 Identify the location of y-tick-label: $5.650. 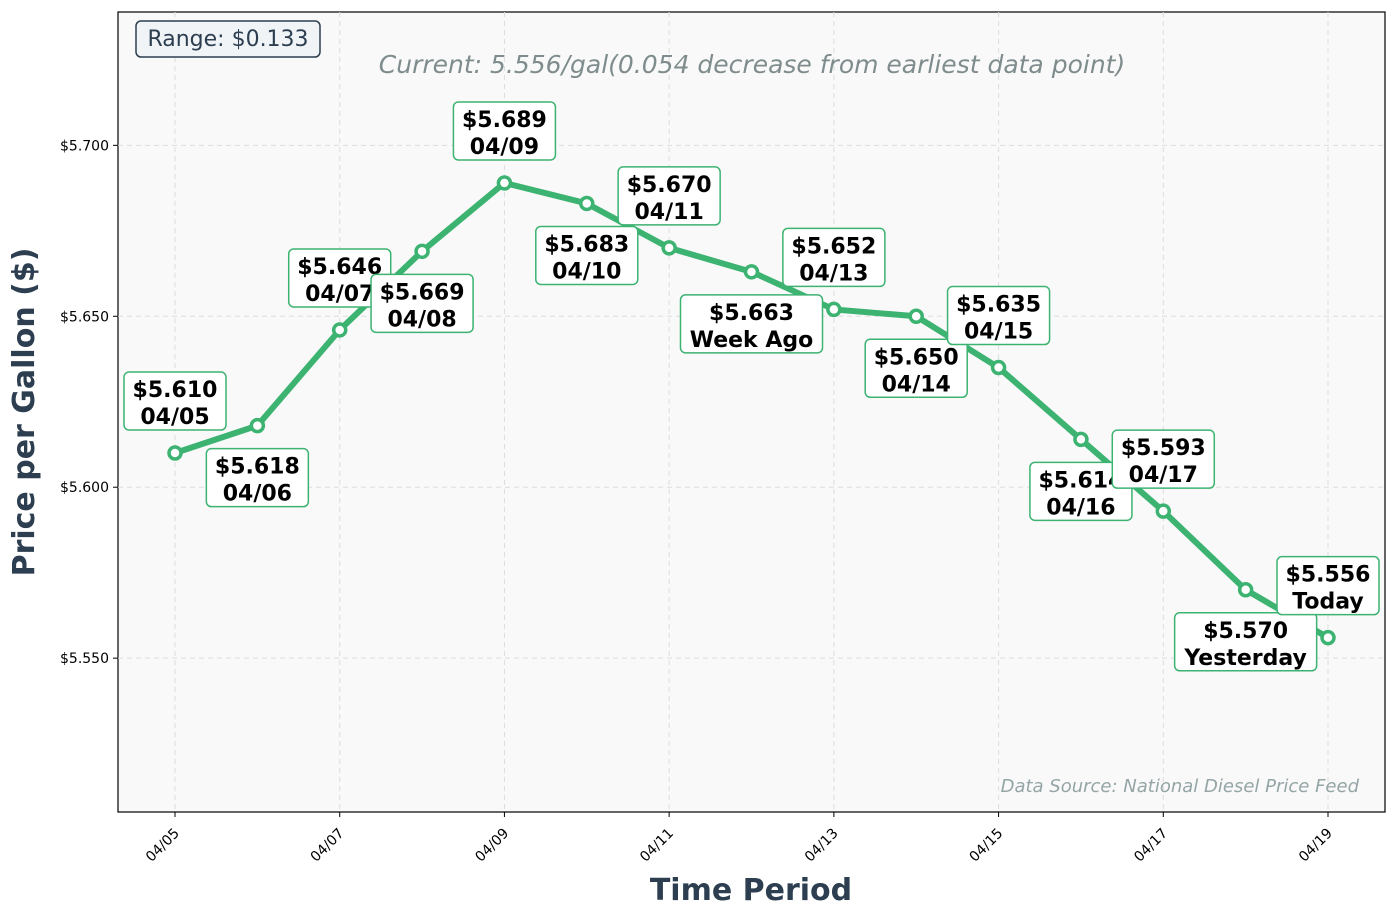
(84, 317).